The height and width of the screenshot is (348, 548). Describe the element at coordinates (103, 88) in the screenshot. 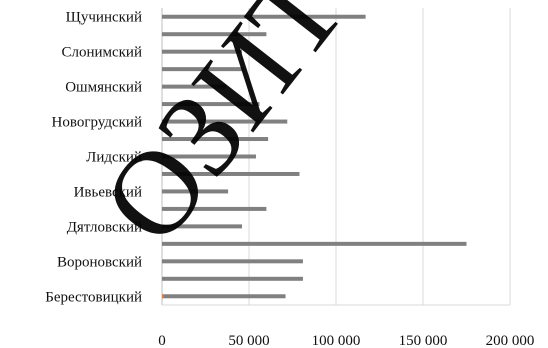

I see `category-label: Ошмянский` at that location.